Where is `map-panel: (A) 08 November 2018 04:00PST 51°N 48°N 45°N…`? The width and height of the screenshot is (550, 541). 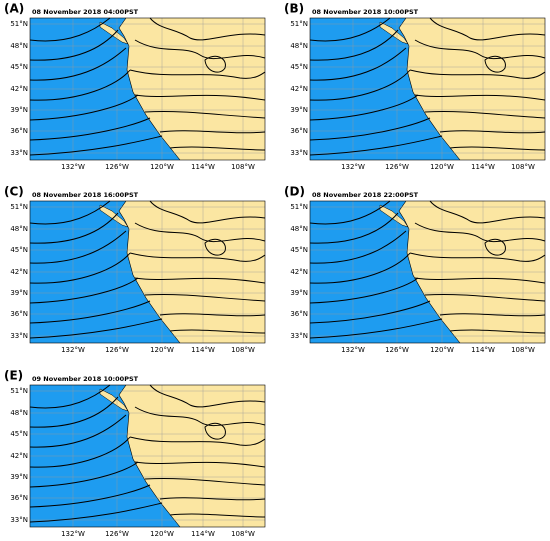
map-panel: (A) 08 November 2018 04:00PST 51°N 48°N 45°N… is located at coordinates (135, 86).